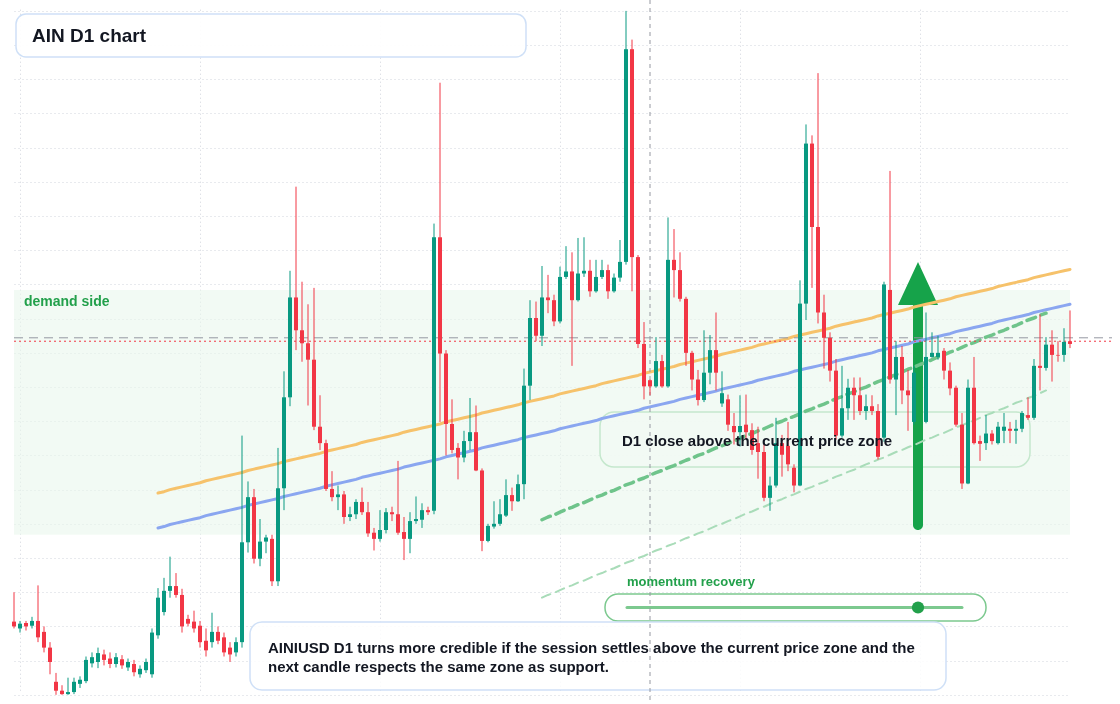  Describe the element at coordinates (89, 35) in the screenshot. I see `text: AIN D1 chart` at that location.